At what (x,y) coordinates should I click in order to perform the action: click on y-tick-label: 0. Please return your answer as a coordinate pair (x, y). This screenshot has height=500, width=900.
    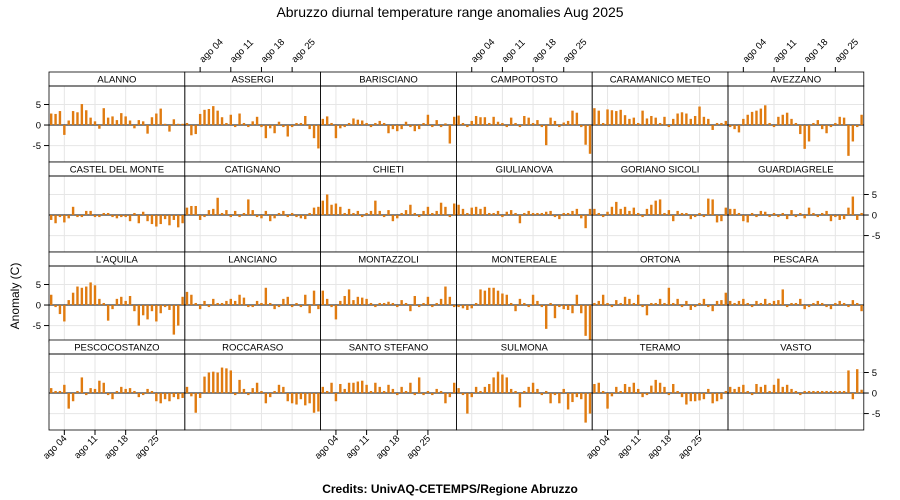
    Looking at the image, I should click on (38, 306).